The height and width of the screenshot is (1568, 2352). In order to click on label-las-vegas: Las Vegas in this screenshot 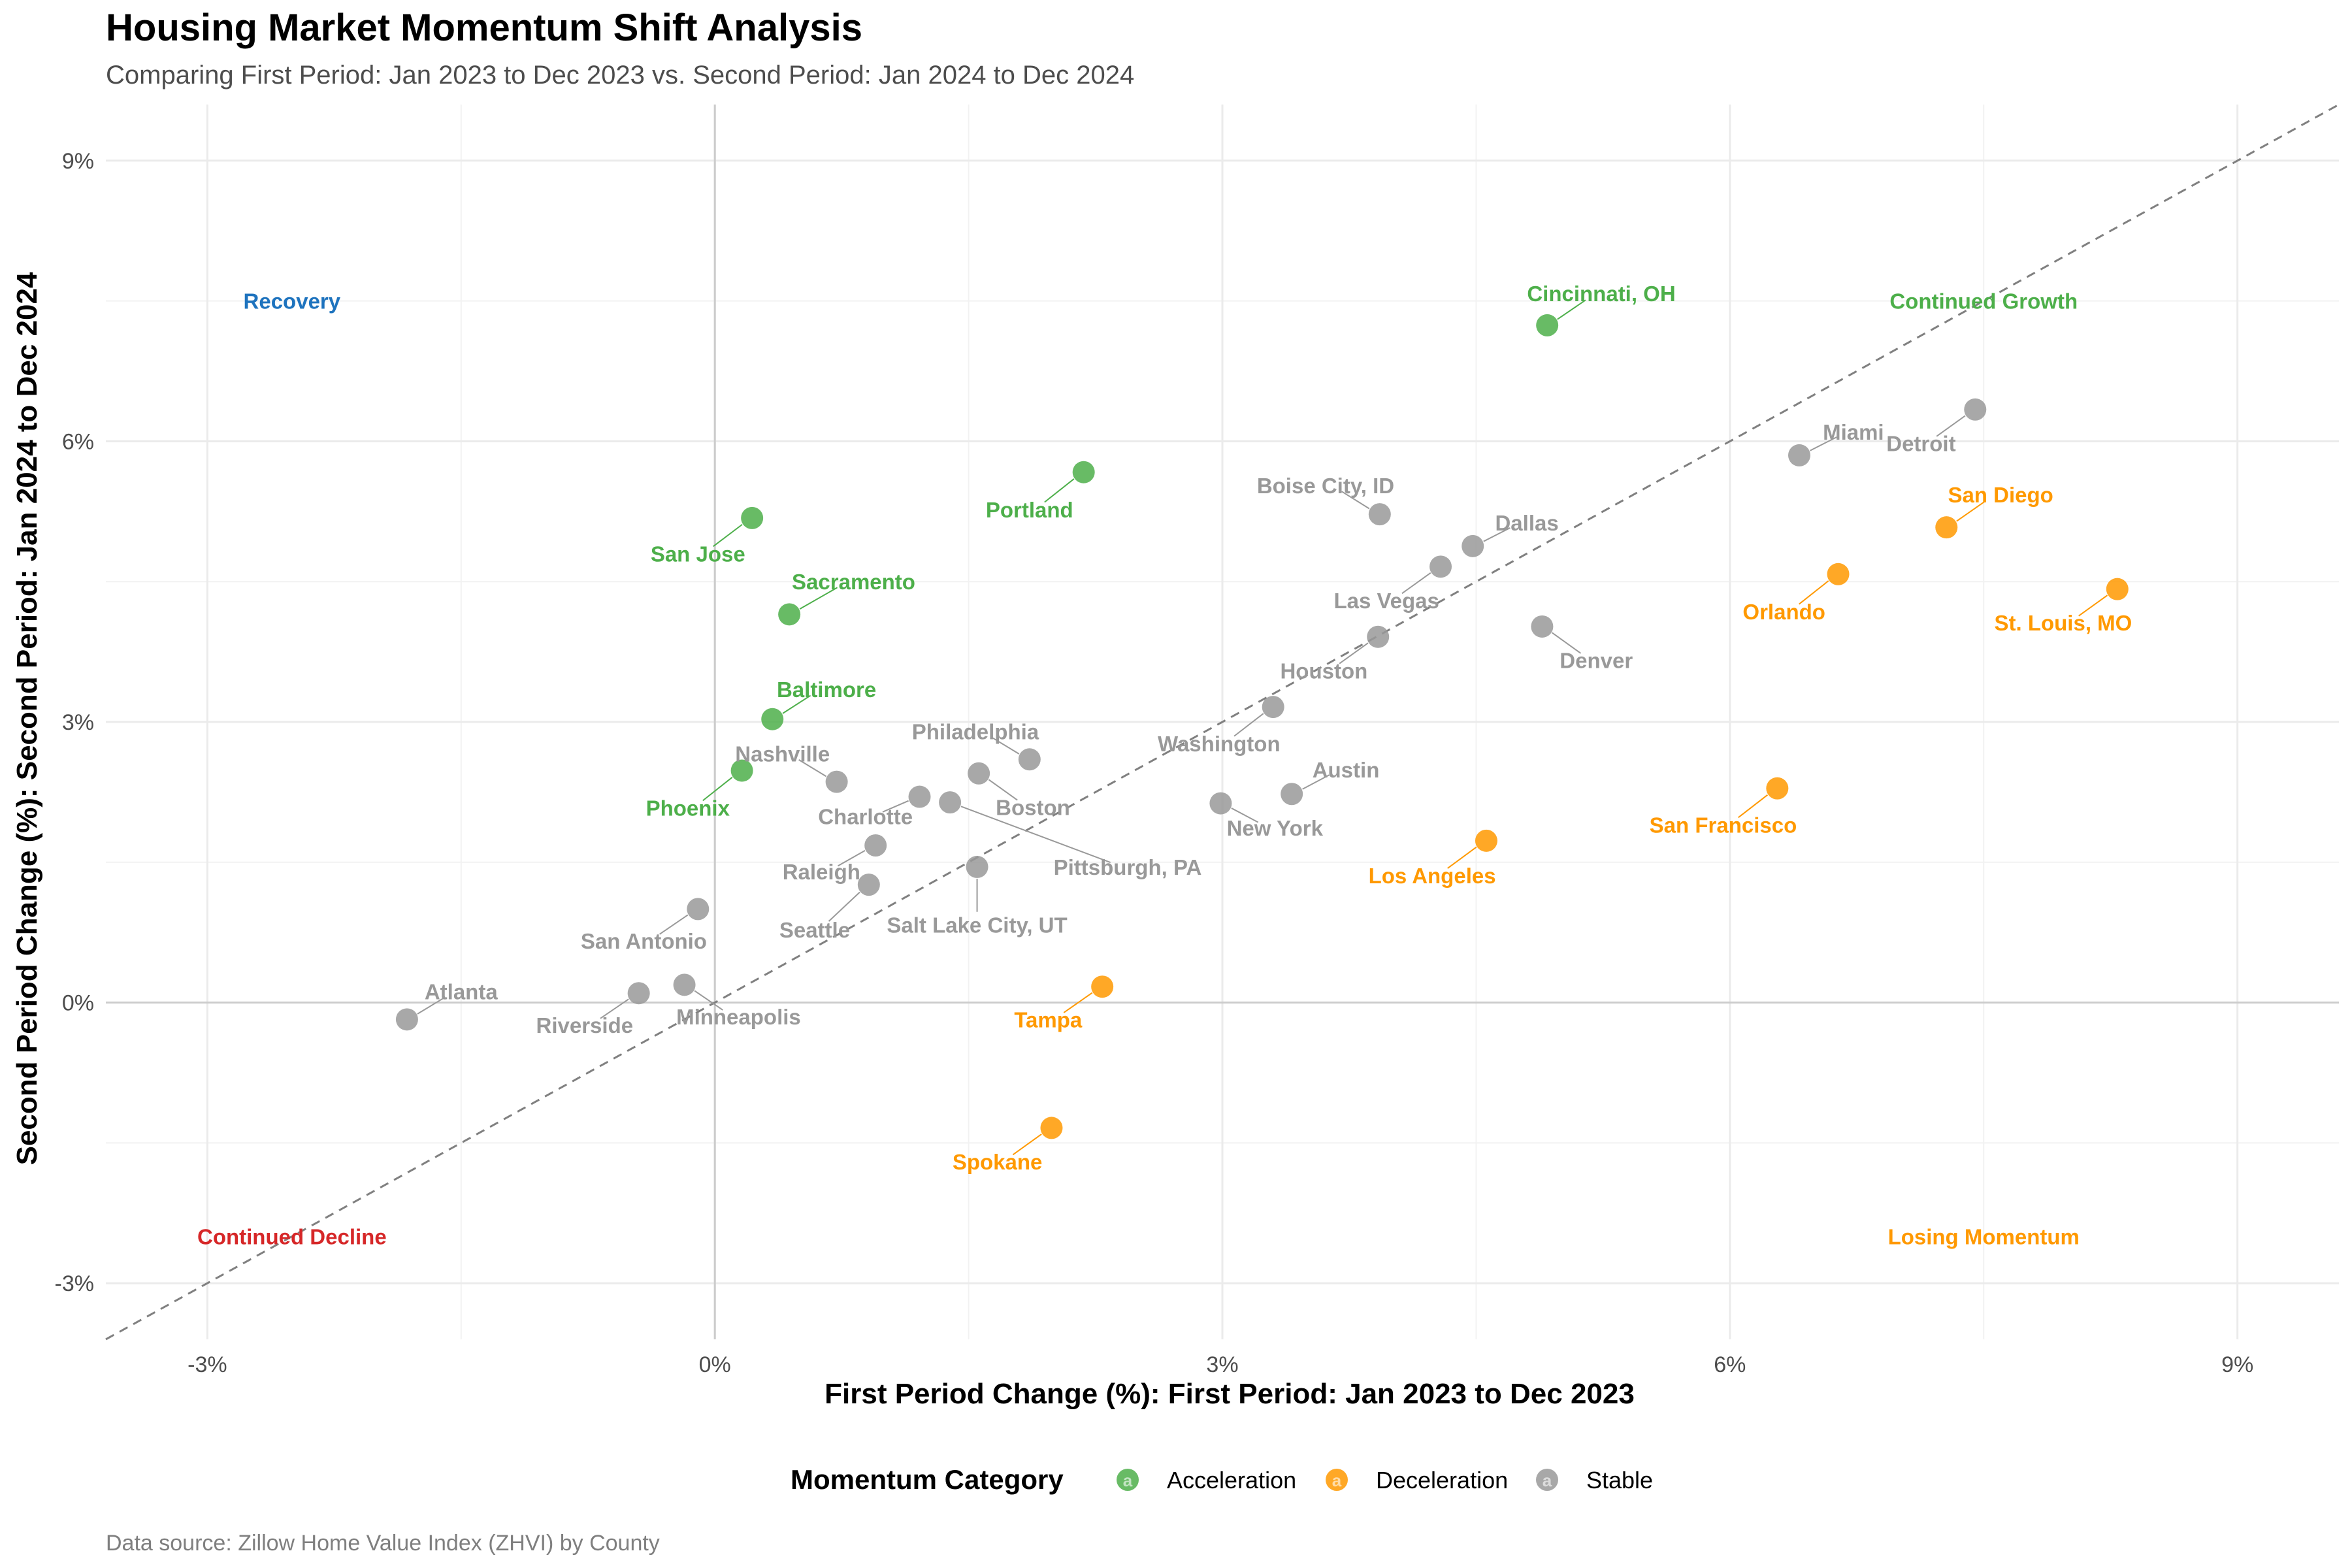, I will do `click(1386, 601)`.